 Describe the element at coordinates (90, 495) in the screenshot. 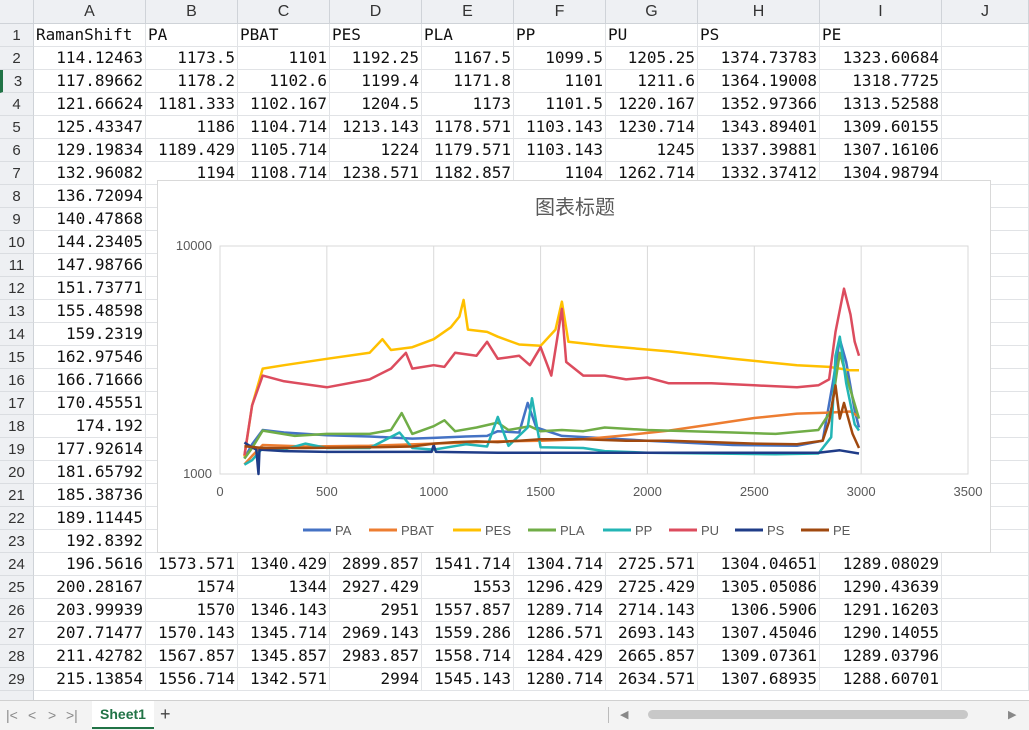

I see `cell-a21: 185.38736` at that location.